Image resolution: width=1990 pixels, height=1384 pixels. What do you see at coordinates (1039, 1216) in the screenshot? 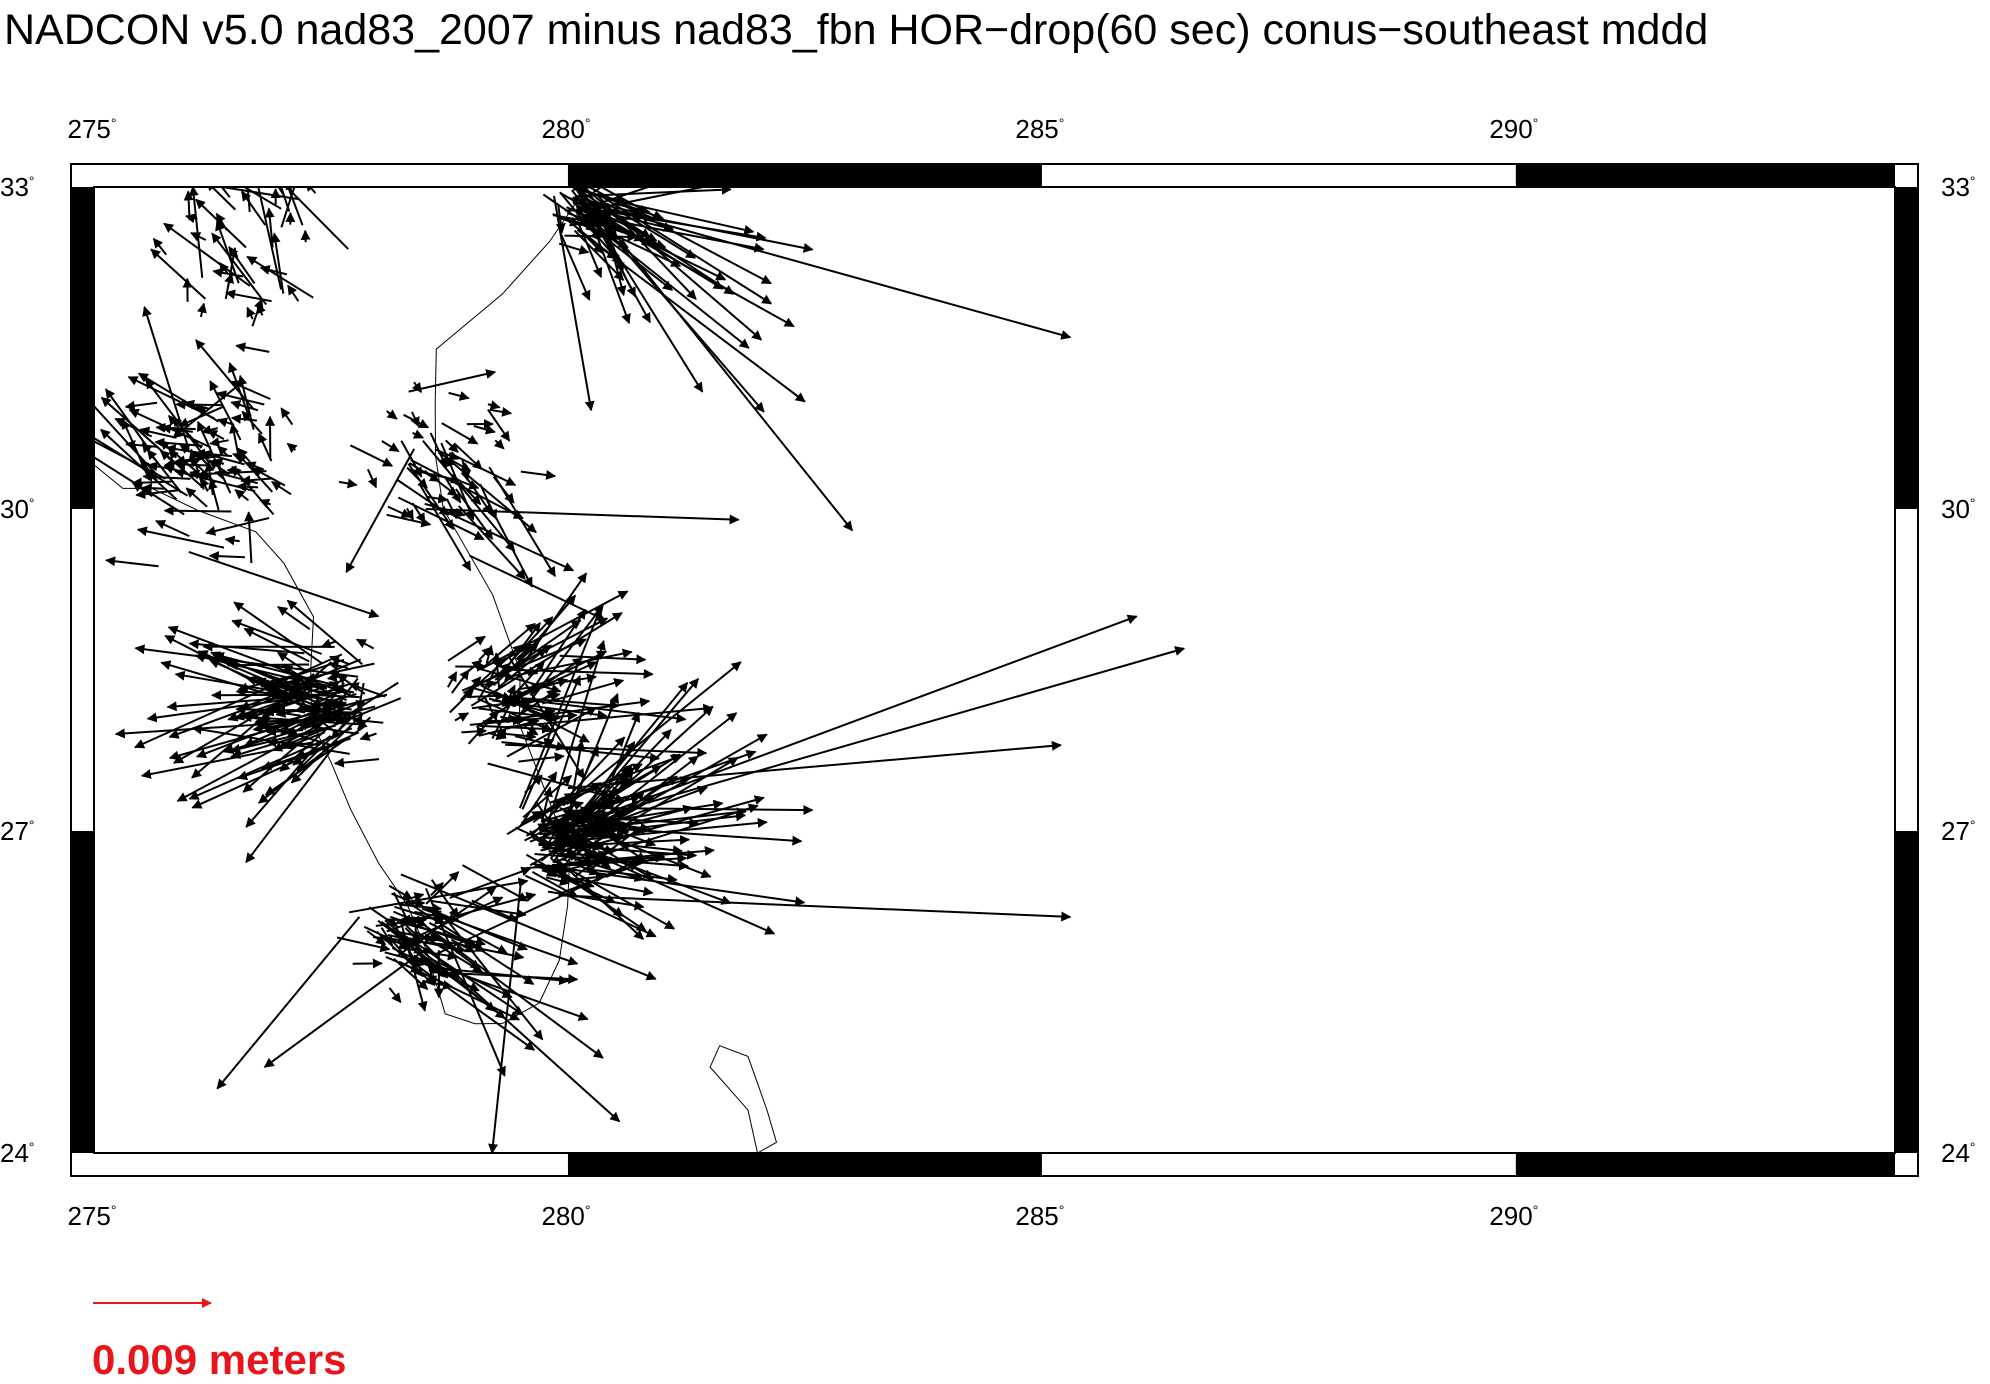
I see `lon-tick-label-bottom: 285°` at bounding box center [1039, 1216].